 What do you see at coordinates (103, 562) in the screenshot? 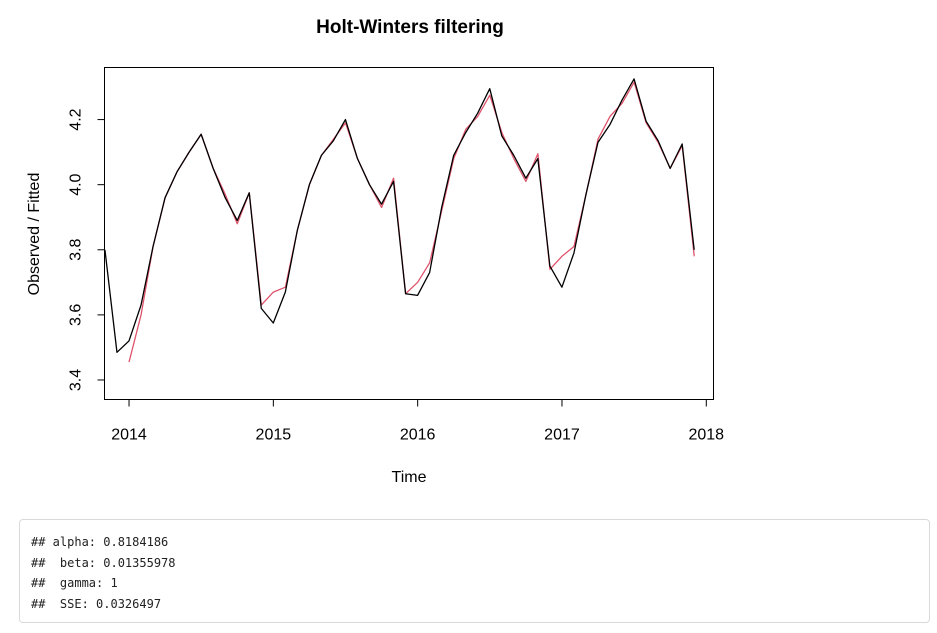
I see `output-line-beta: ## beta: 0.01355978` at bounding box center [103, 562].